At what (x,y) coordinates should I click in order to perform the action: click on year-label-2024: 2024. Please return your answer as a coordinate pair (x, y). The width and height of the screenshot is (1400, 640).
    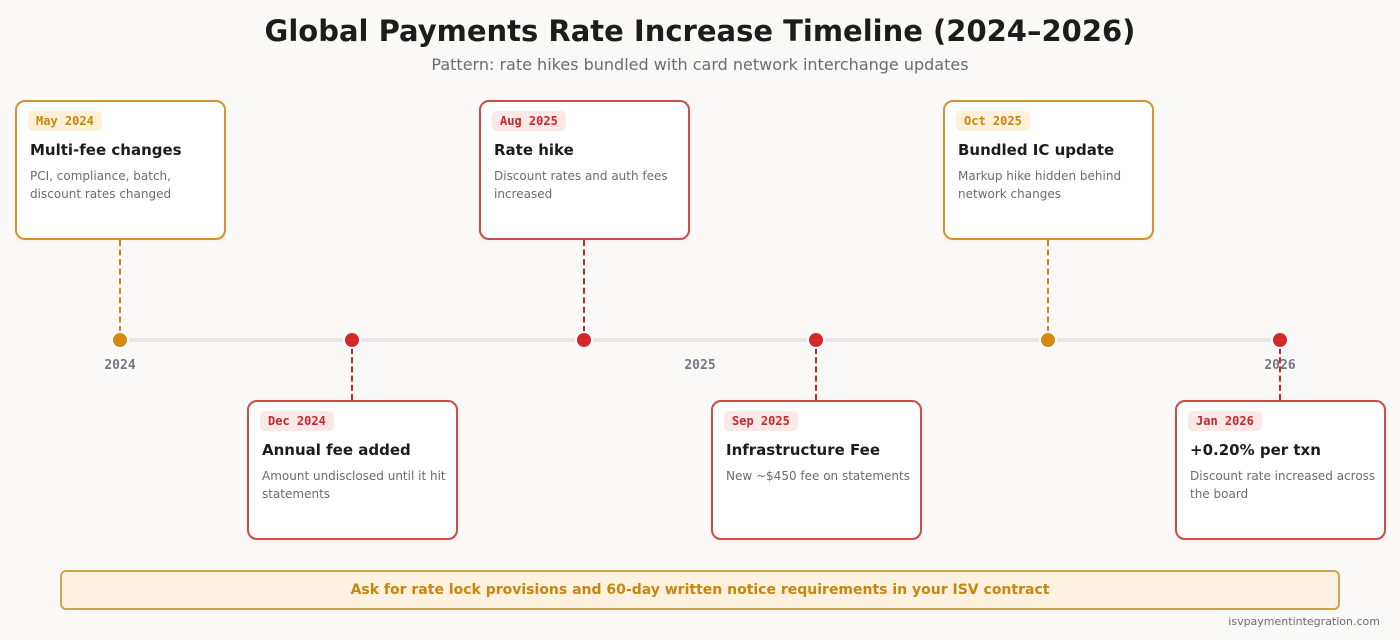
    Looking at the image, I should click on (120, 365).